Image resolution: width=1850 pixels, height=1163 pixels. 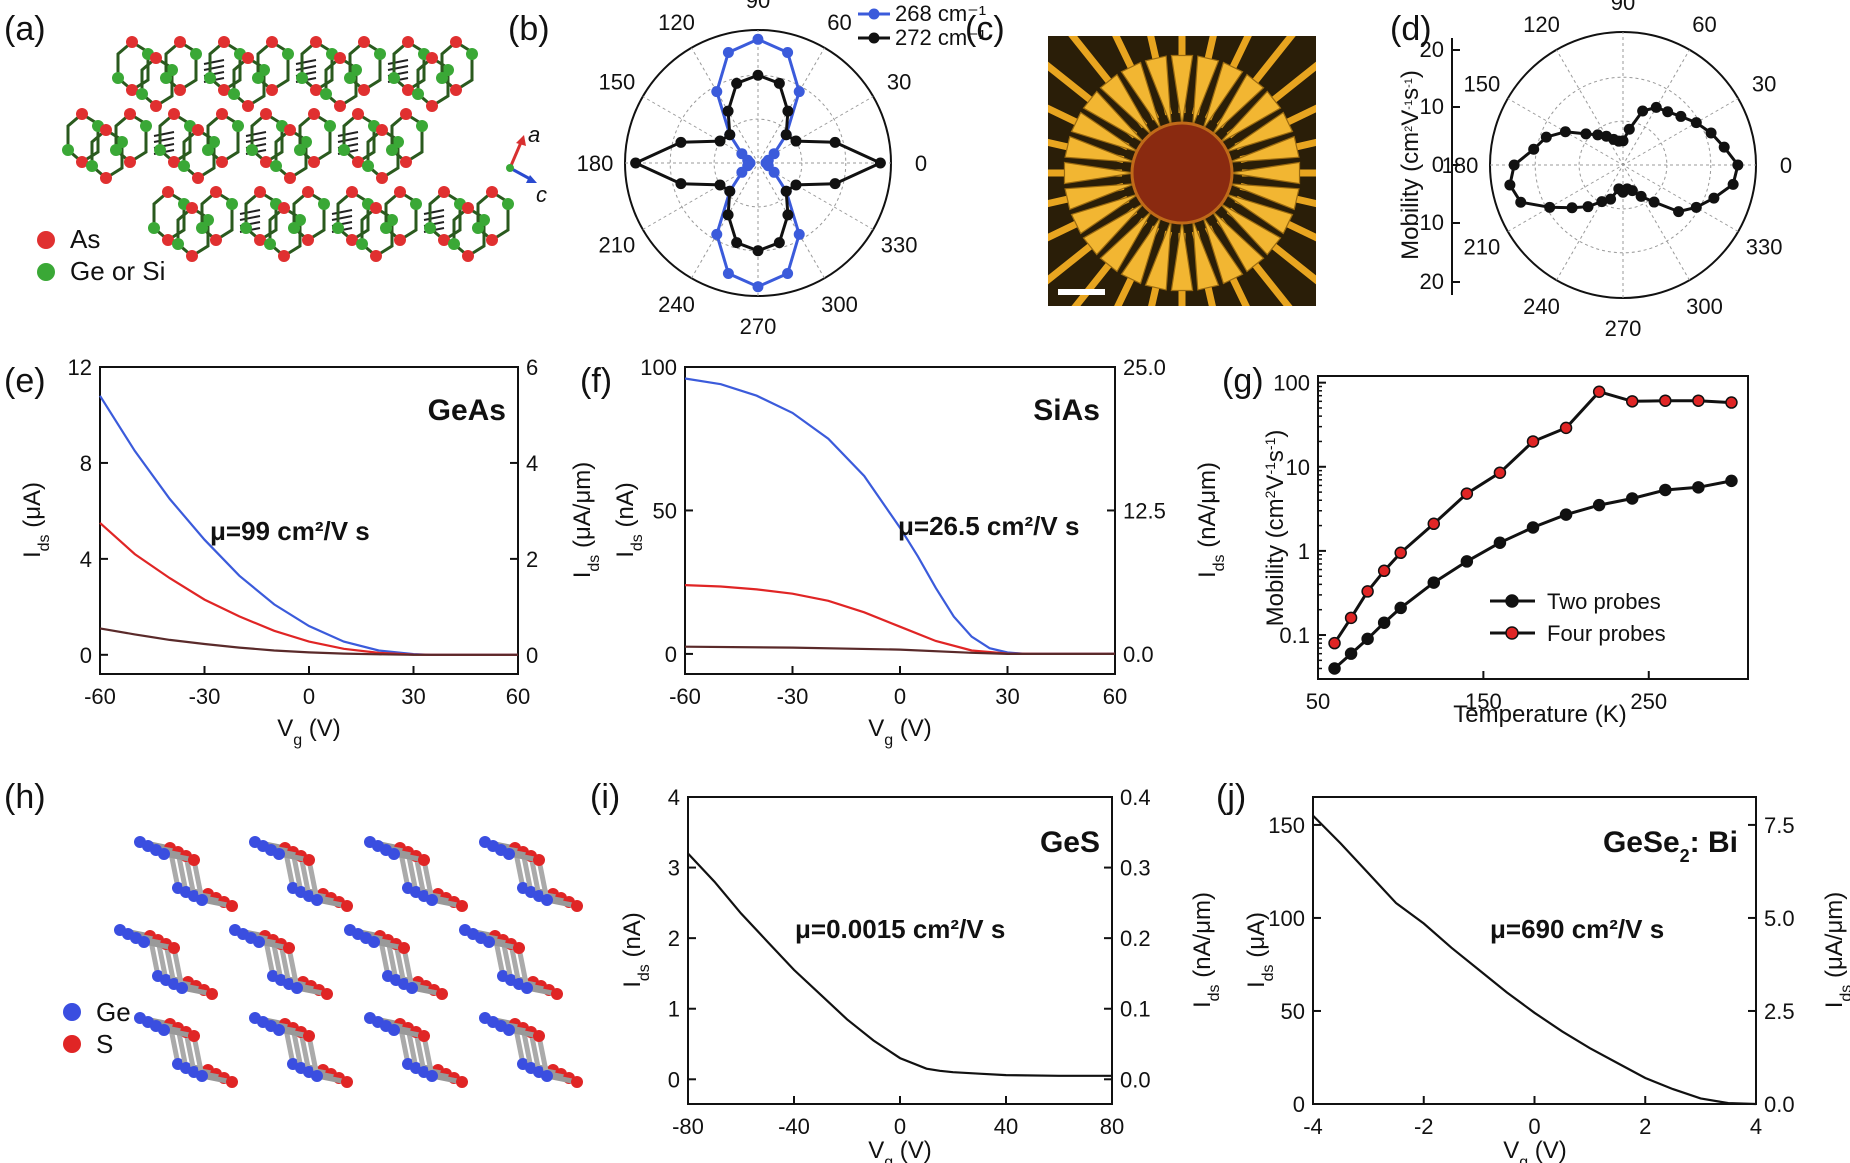 I want to click on x-axis-label: Temperature (K), so click(x=1539, y=714).